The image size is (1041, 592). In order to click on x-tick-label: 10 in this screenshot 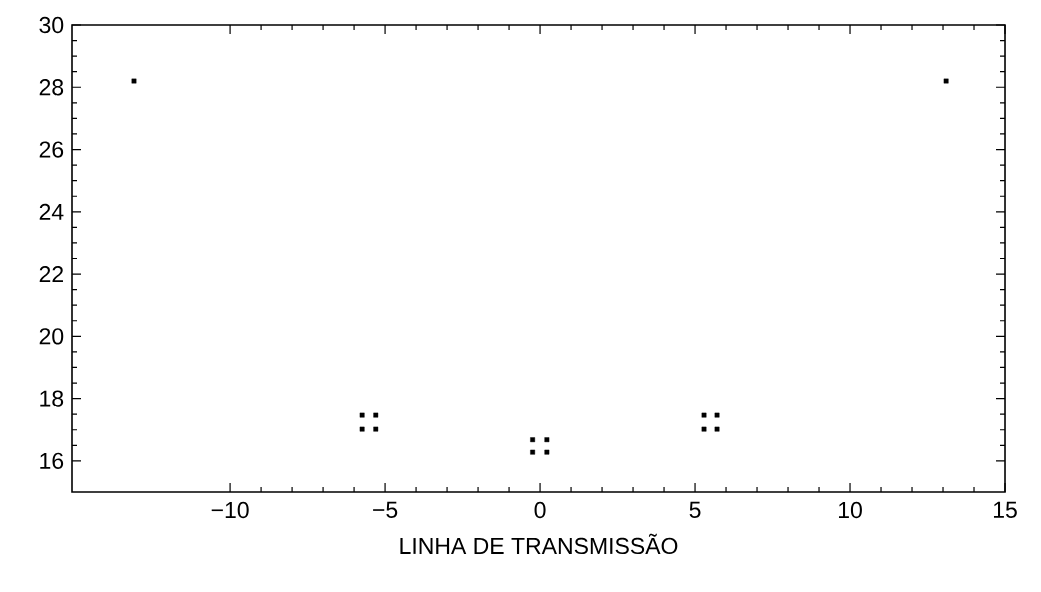, I will do `click(850, 510)`.